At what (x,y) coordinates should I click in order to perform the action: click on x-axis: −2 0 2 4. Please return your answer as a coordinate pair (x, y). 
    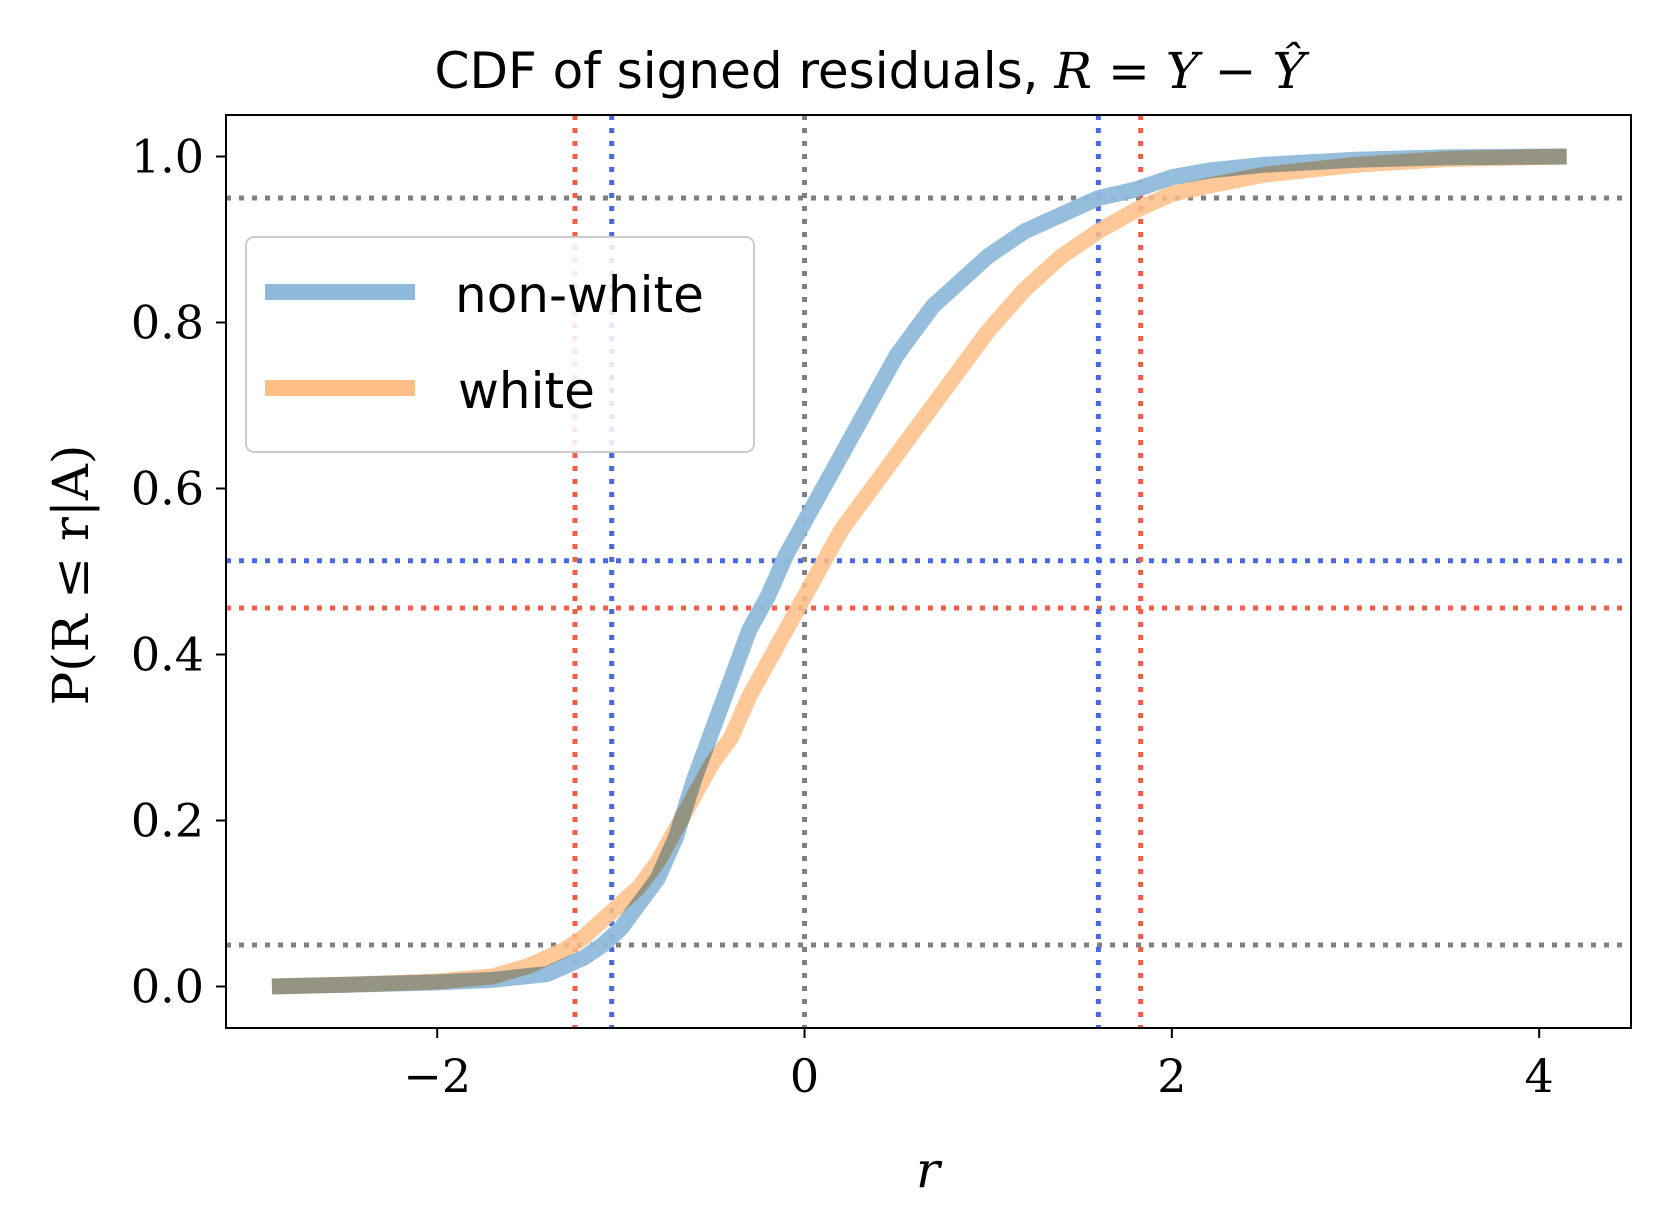
    Looking at the image, I should click on (978, 1065).